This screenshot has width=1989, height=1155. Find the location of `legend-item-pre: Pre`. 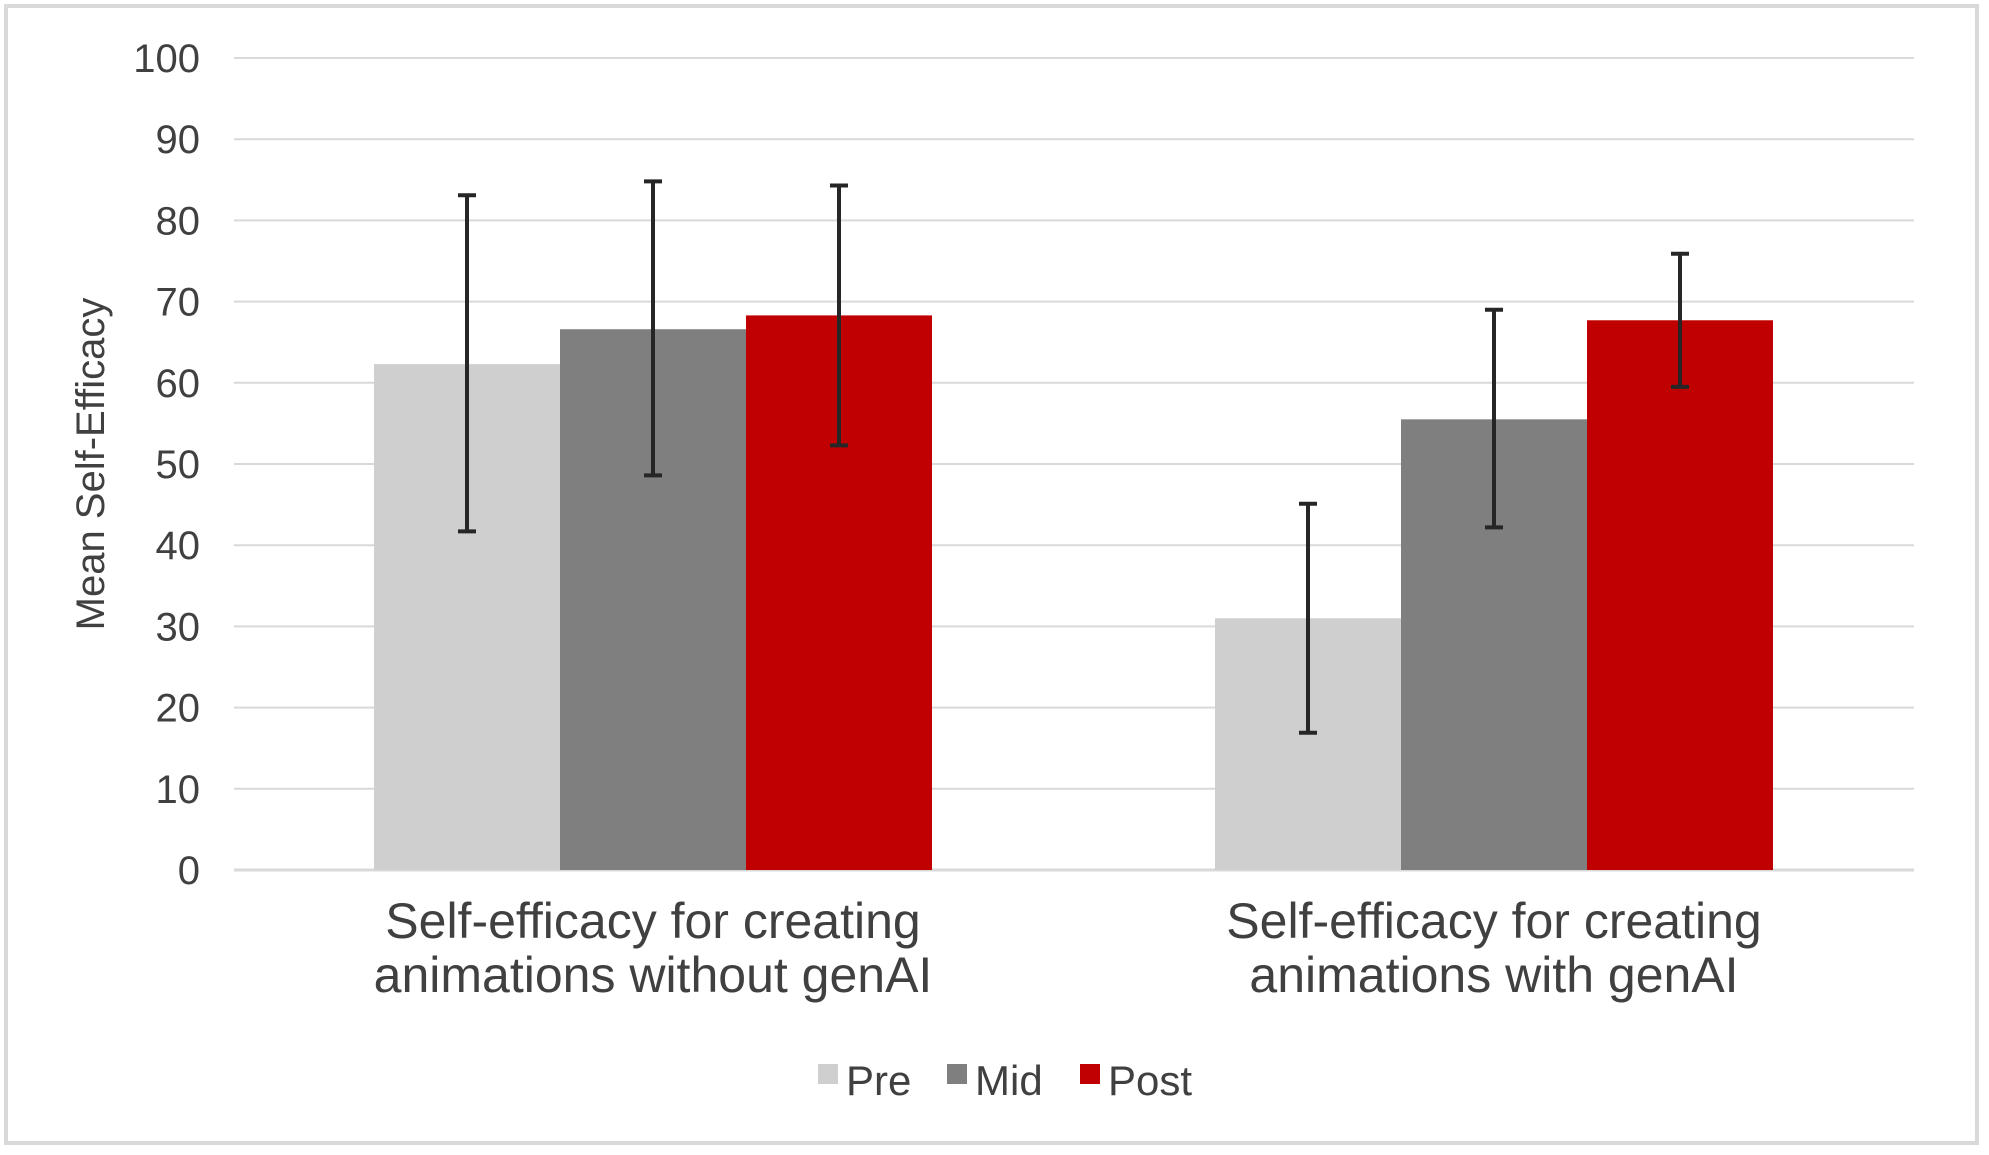

legend-item-pre: Pre is located at coordinates (864, 1080).